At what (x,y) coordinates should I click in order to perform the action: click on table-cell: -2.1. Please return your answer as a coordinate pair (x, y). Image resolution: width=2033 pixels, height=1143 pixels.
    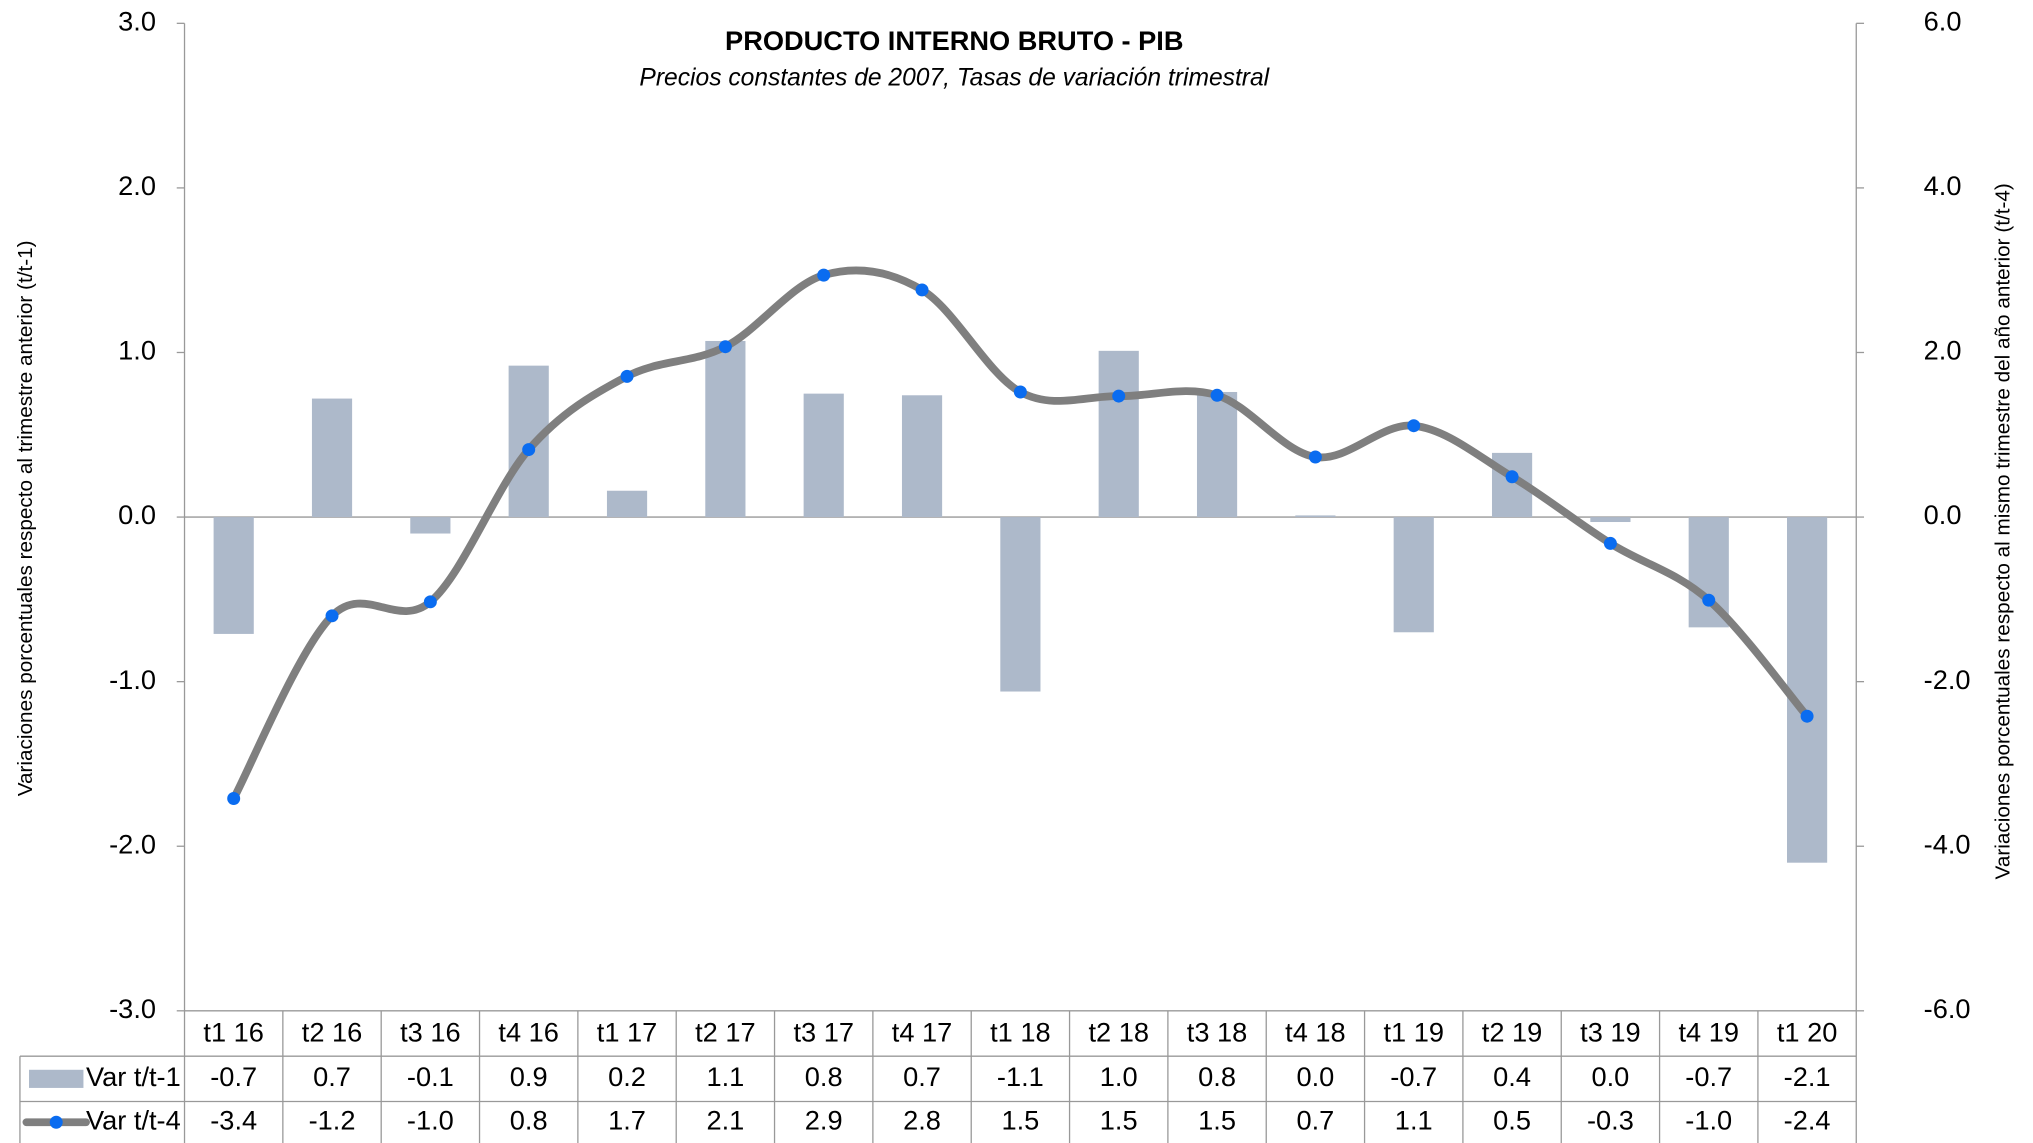
    Looking at the image, I should click on (1807, 1076).